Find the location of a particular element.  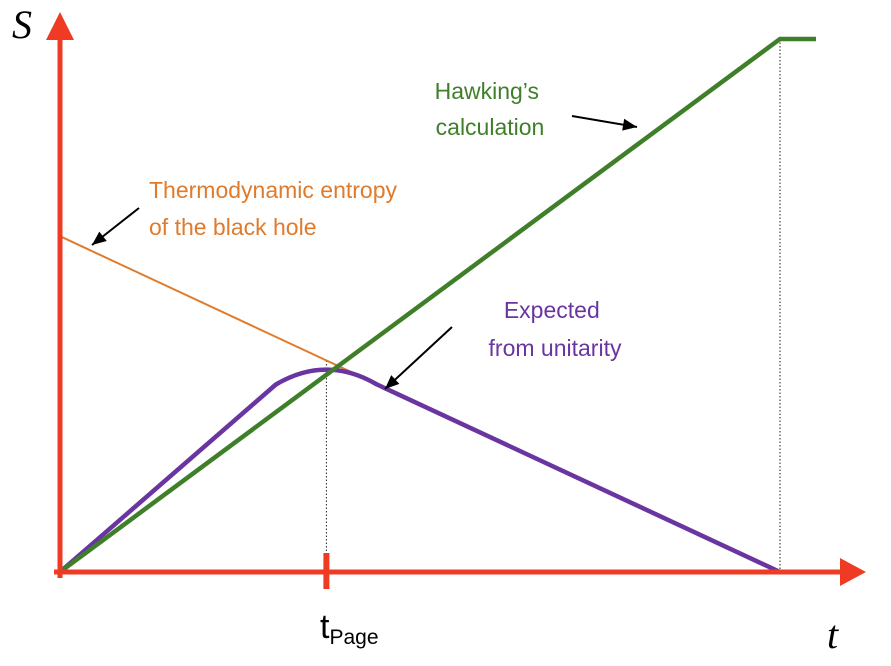

page-time-tick-main: t is located at coordinates (325, 627).